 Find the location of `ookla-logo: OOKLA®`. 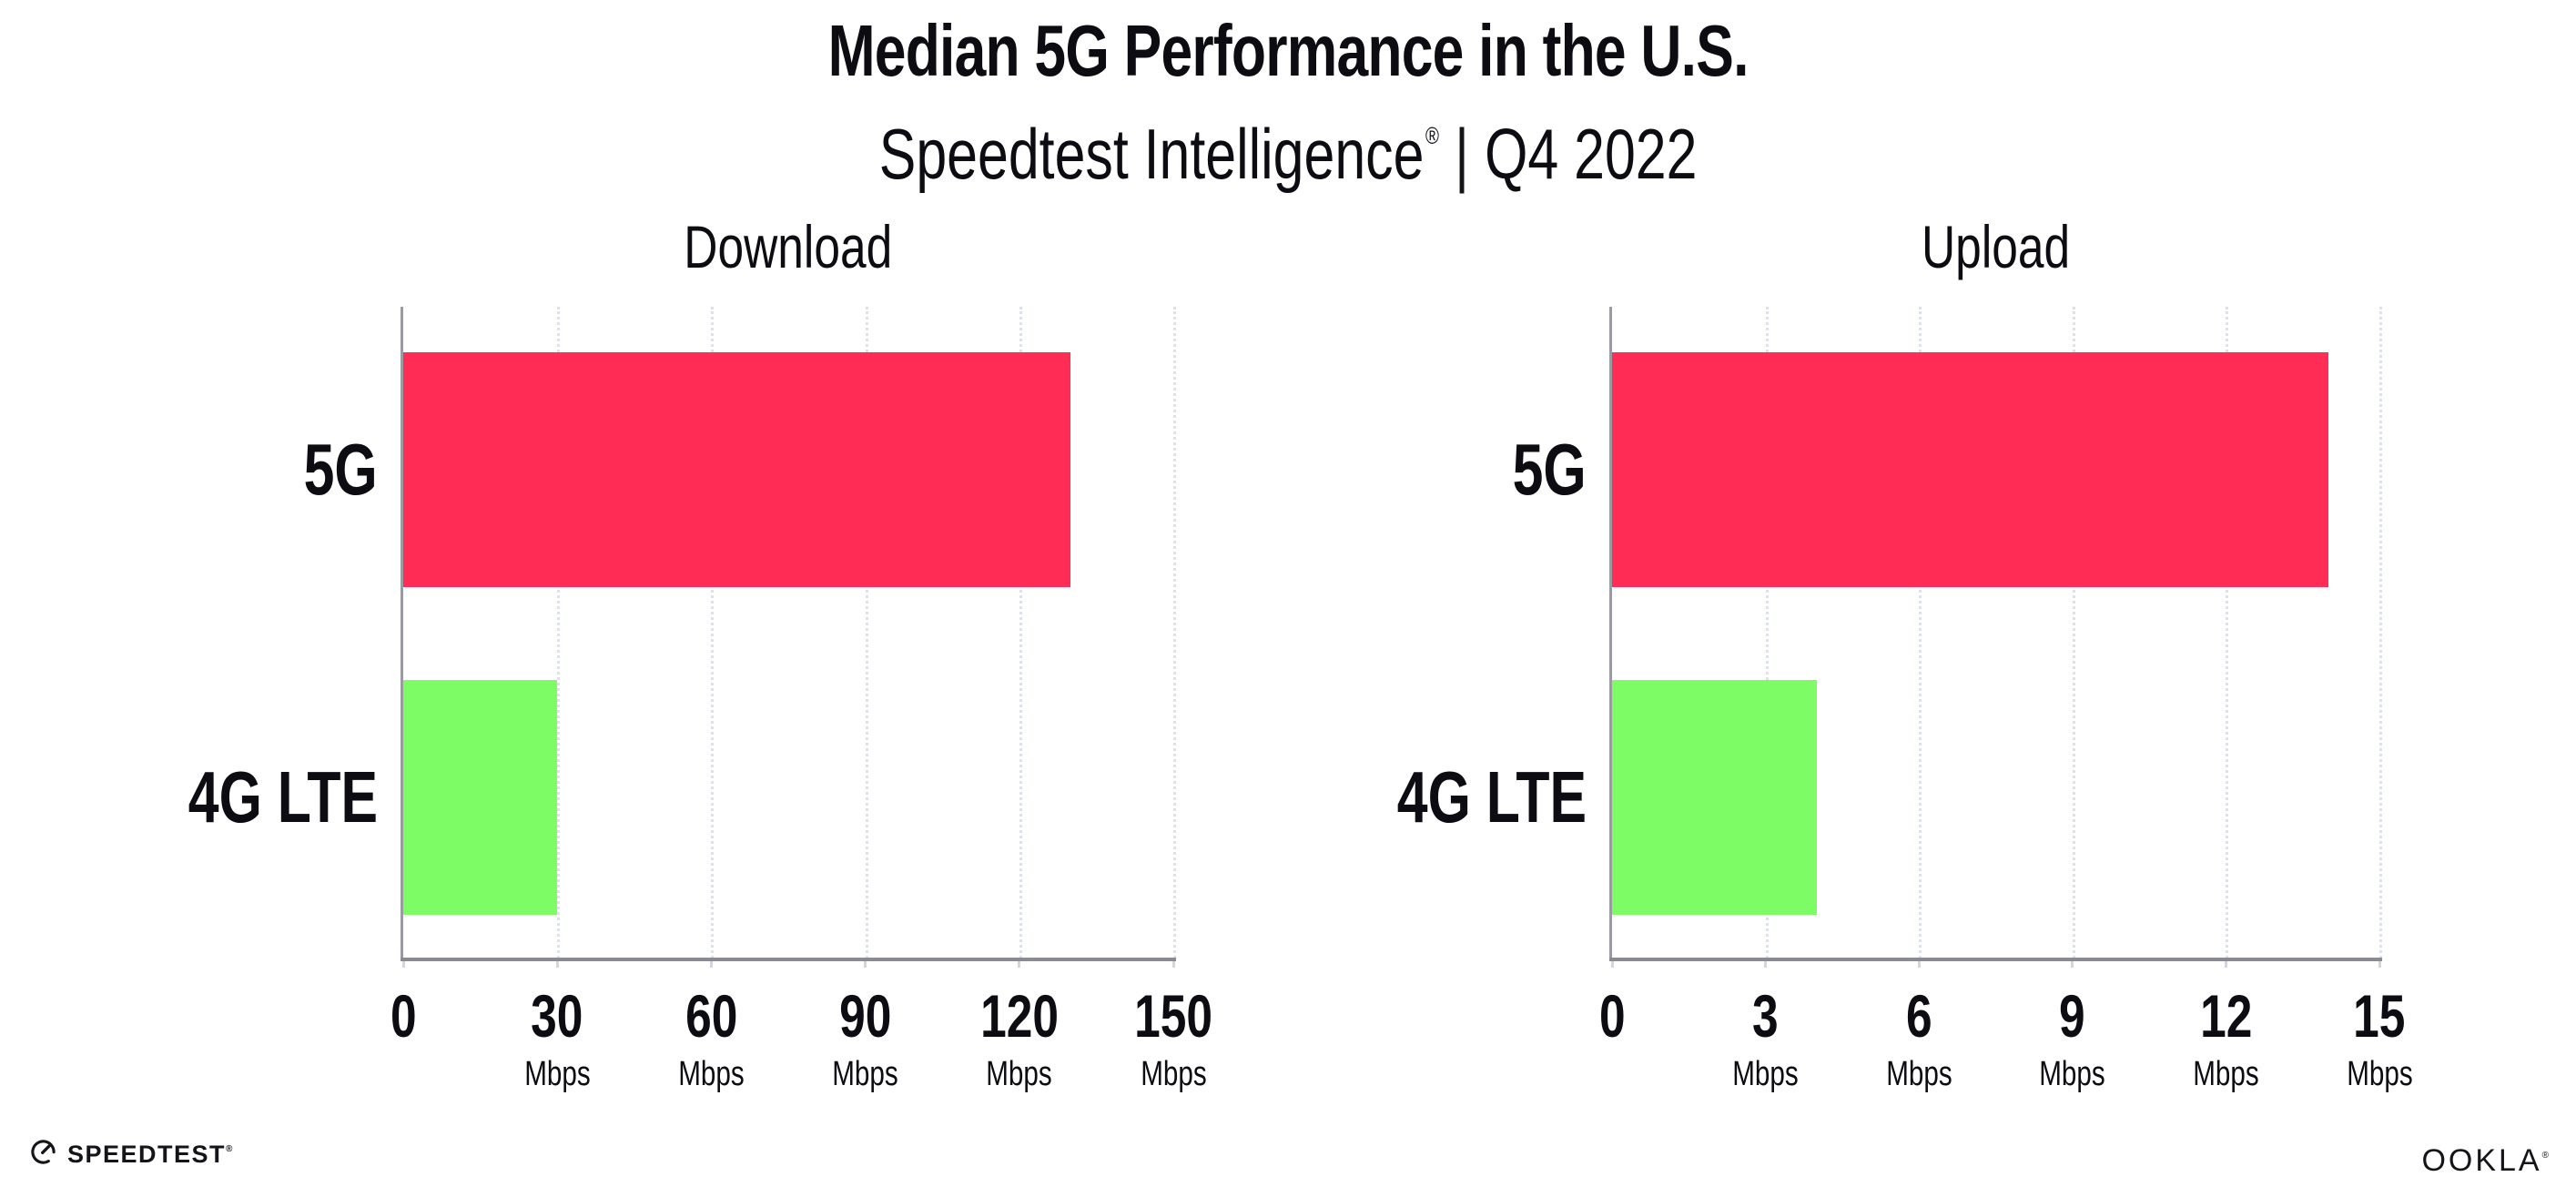

ookla-logo: OOKLA® is located at coordinates (2485, 1159).